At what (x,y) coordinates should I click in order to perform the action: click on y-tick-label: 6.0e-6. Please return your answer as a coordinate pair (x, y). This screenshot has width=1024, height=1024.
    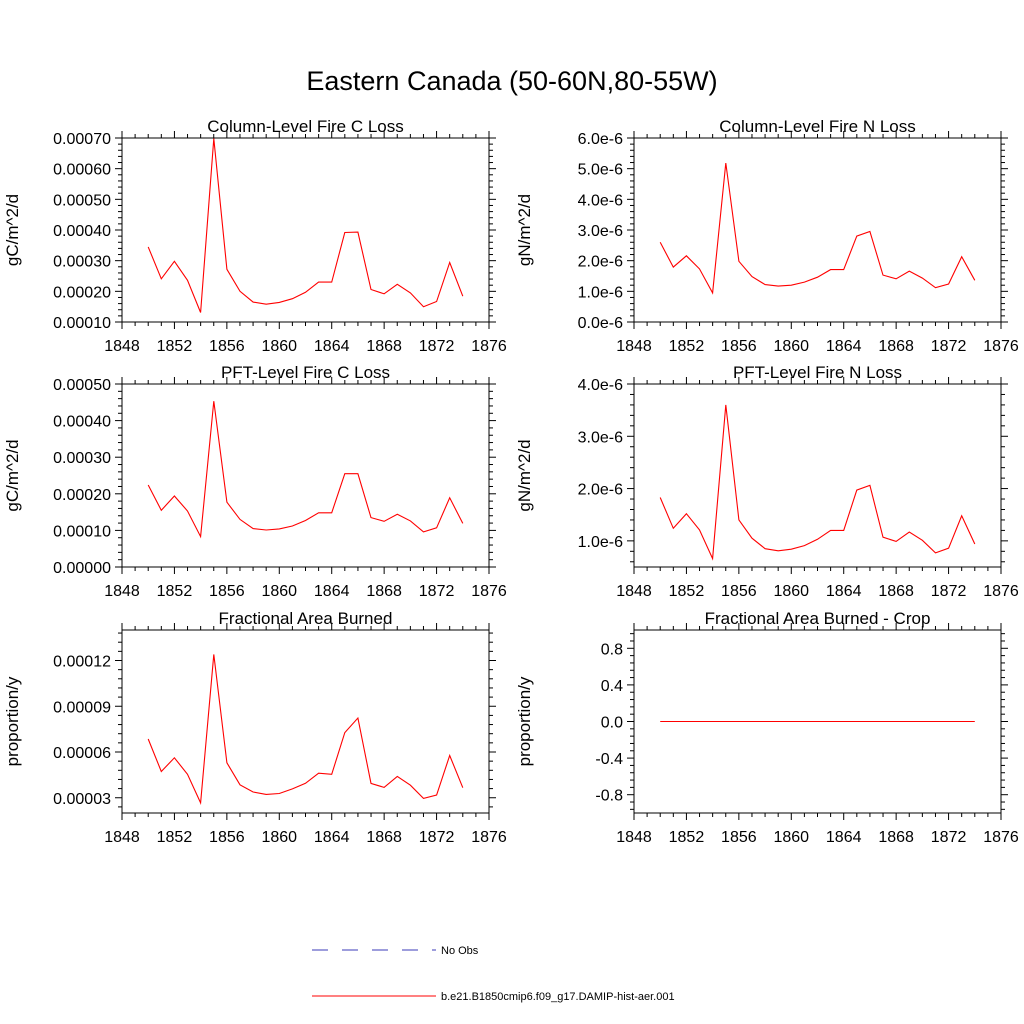
    Looking at the image, I should click on (600, 139).